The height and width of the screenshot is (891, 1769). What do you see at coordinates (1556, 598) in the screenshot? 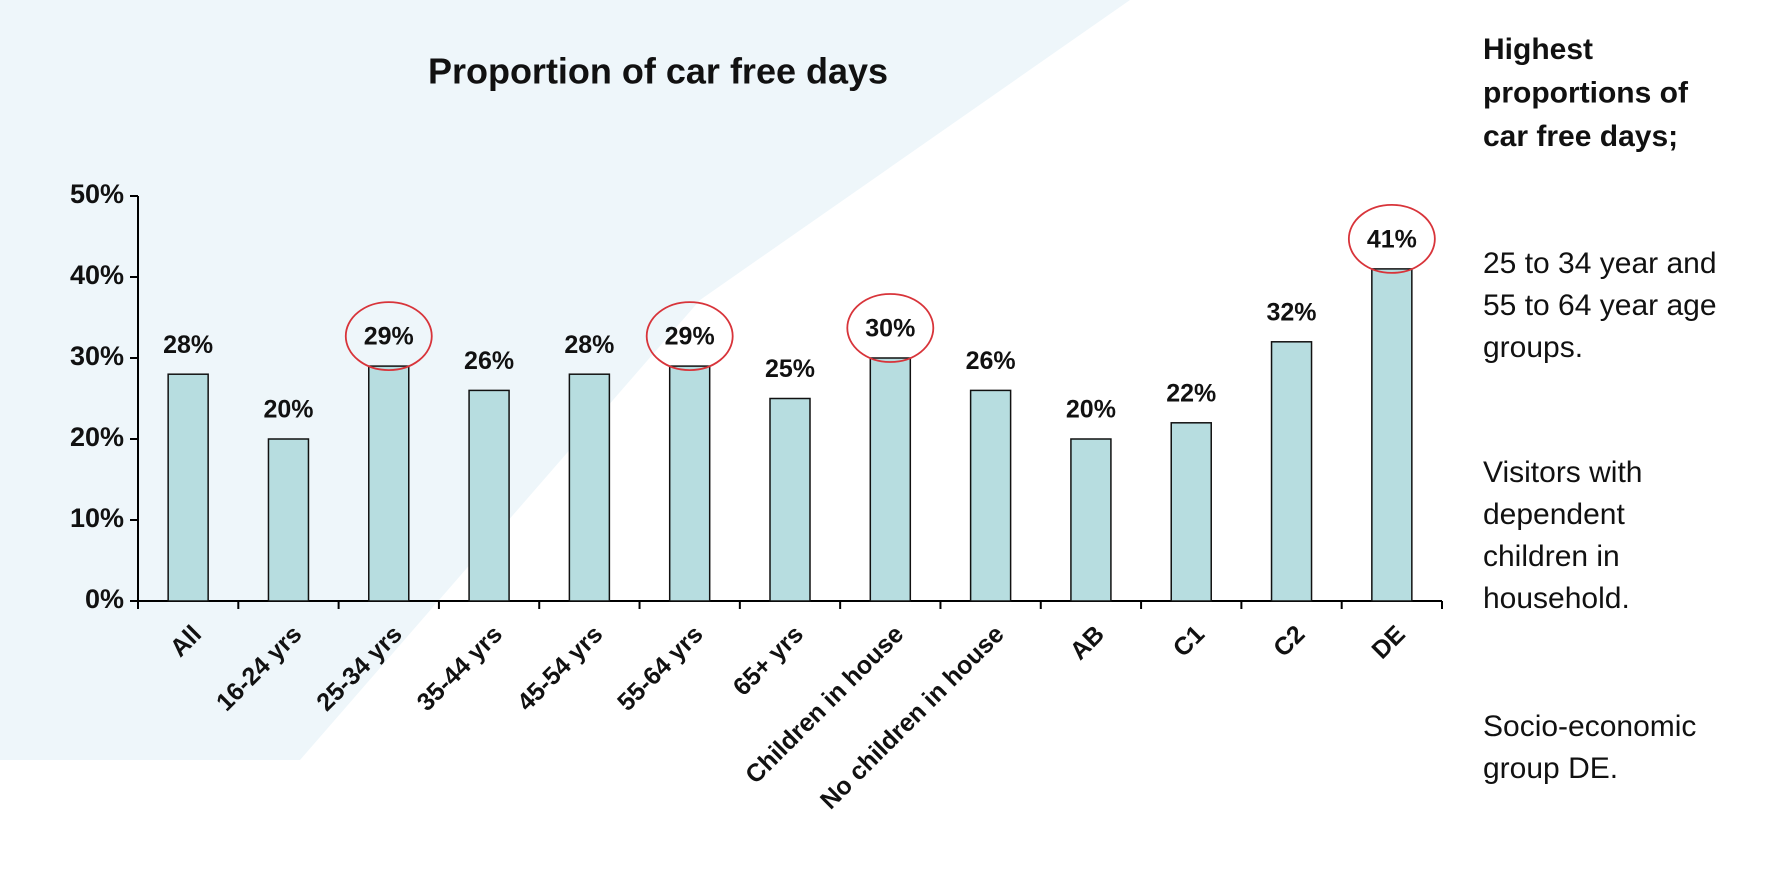
I see `side-note: household.` at bounding box center [1556, 598].